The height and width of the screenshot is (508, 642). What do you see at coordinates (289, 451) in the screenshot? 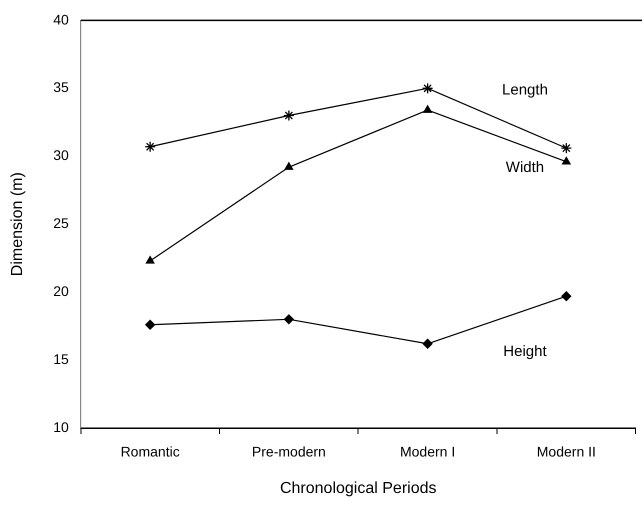
I see `x-tick-label: Pre-modern` at bounding box center [289, 451].